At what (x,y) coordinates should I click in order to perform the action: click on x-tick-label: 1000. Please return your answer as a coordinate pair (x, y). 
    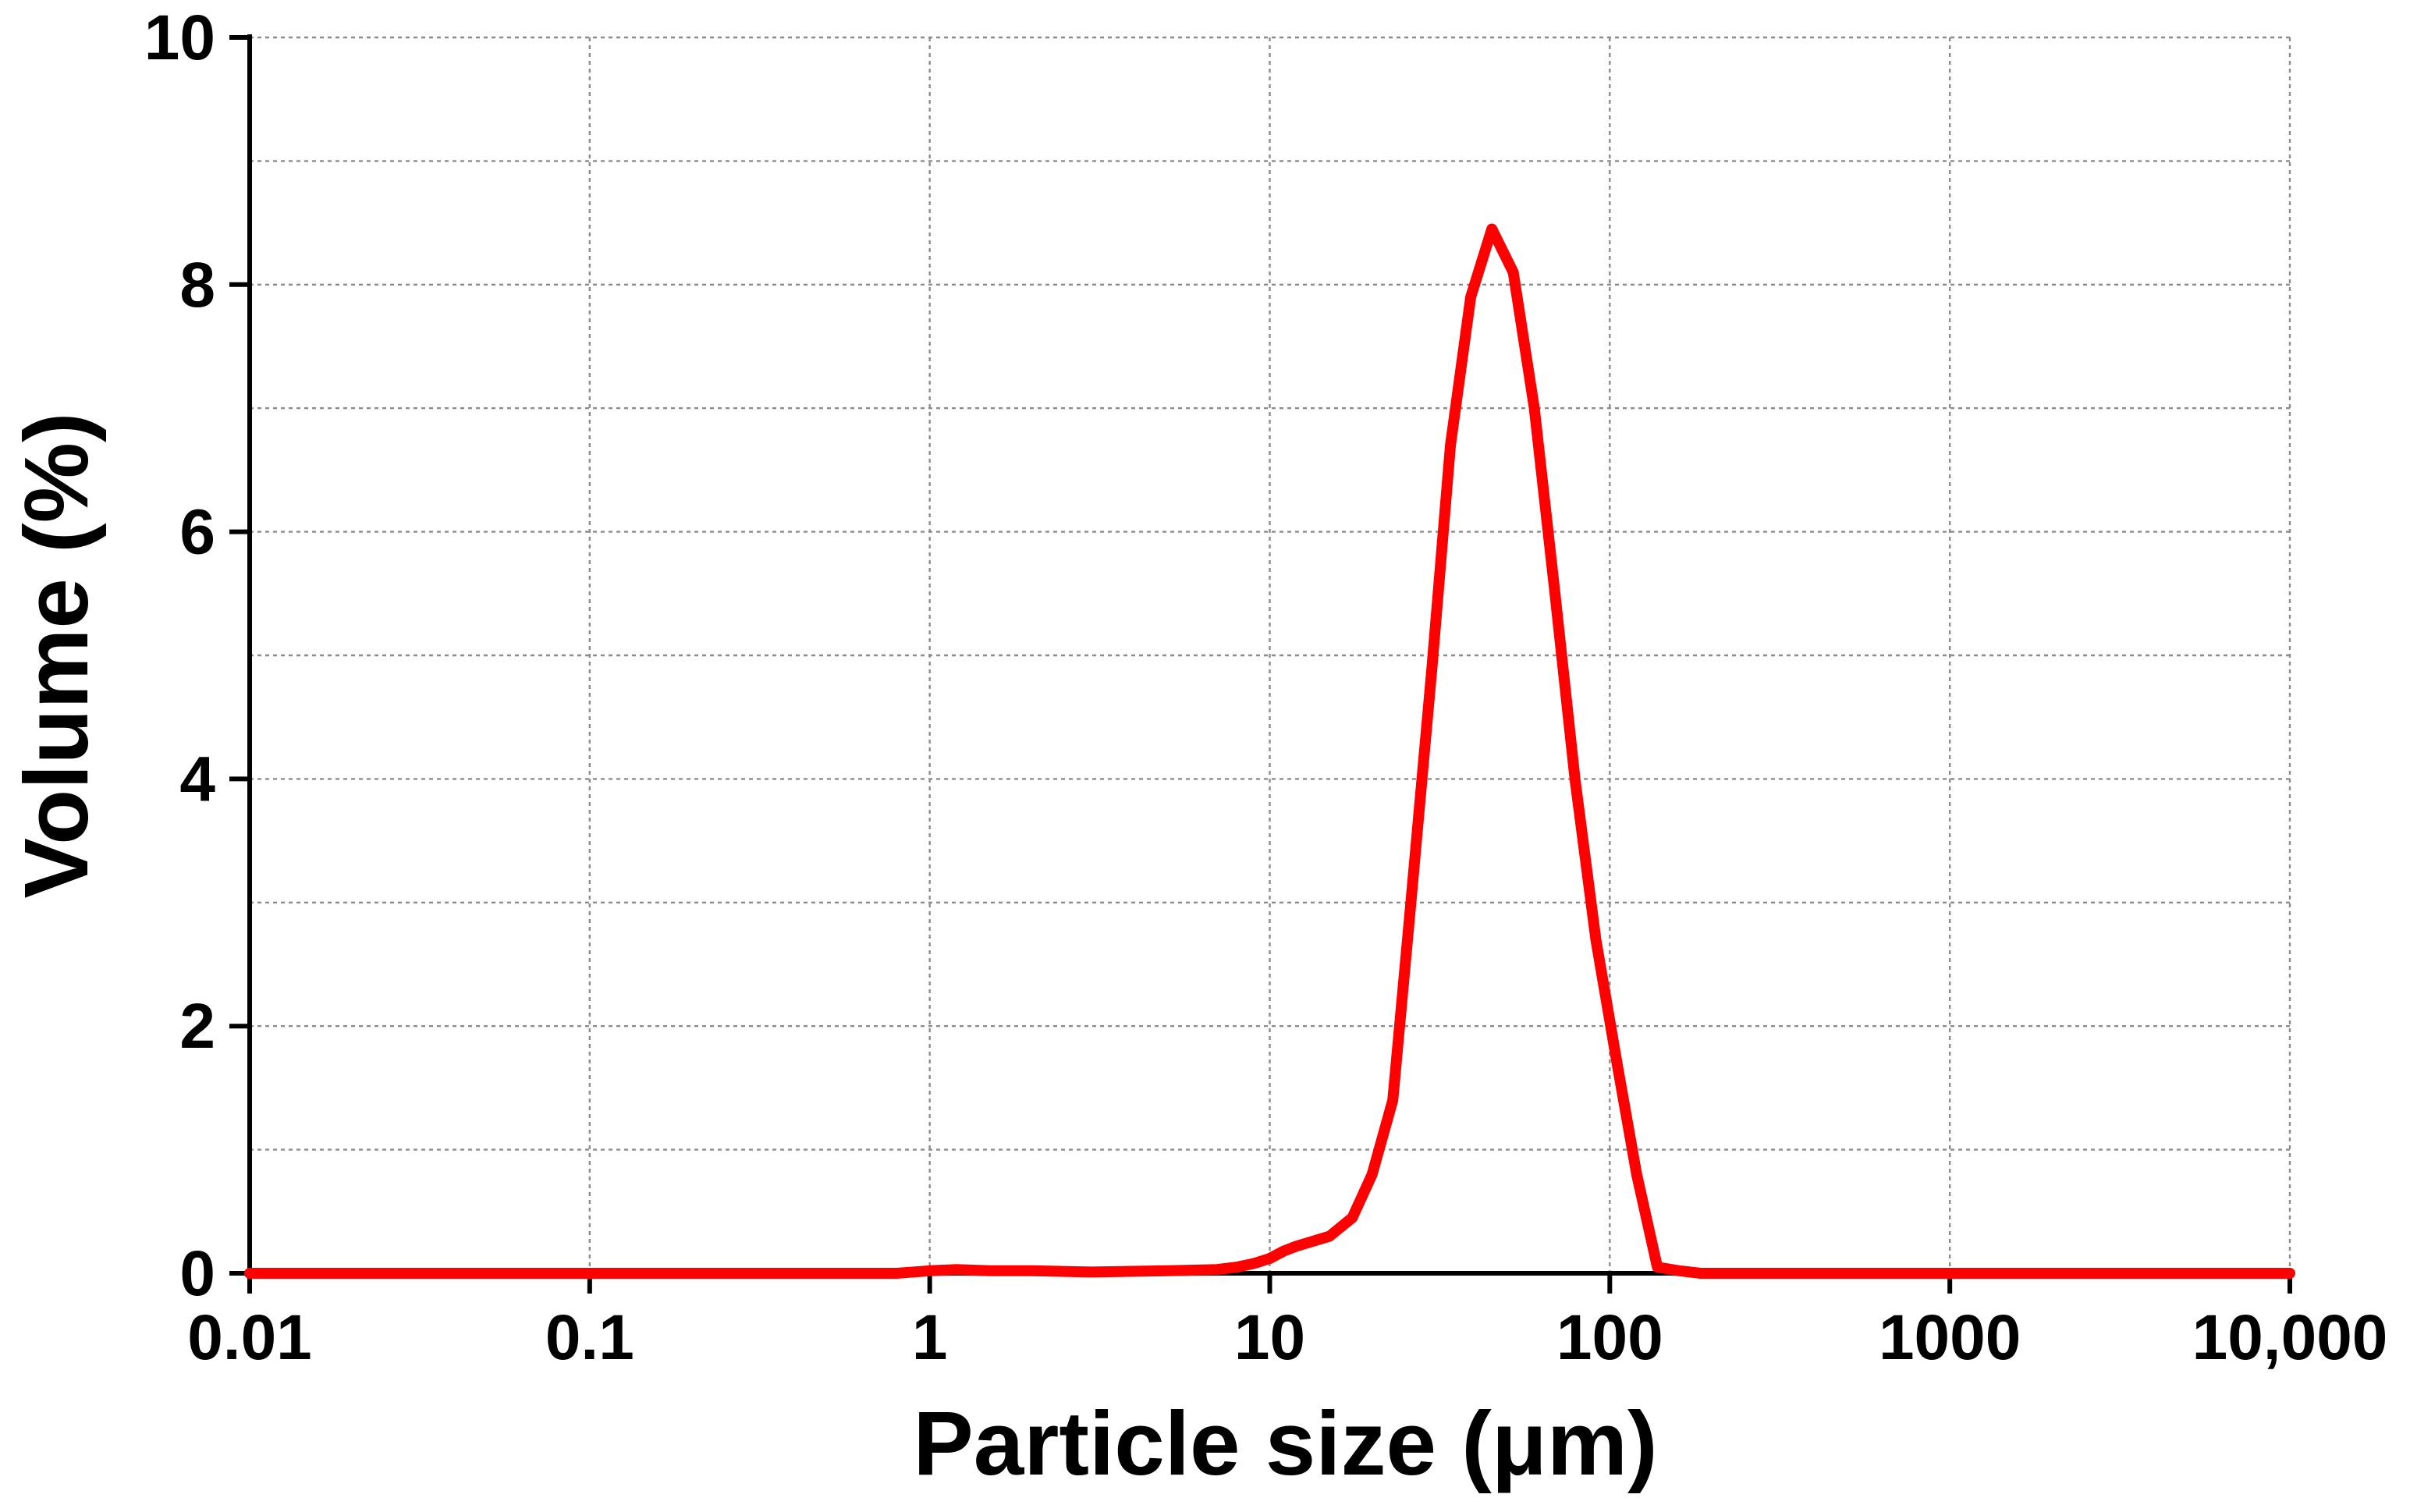
    Looking at the image, I should click on (1950, 1338).